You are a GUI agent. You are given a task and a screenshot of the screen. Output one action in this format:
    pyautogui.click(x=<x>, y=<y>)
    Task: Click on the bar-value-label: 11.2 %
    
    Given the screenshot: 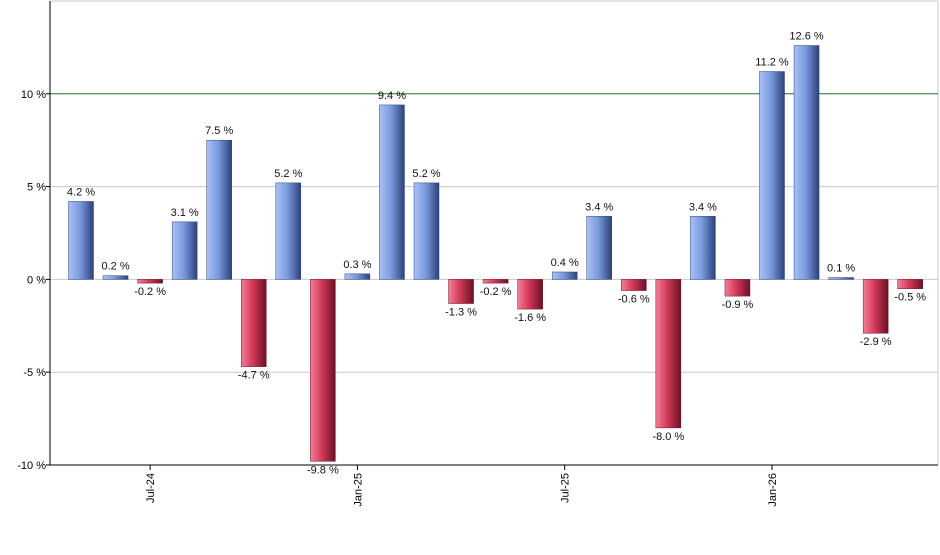 What is the action you would take?
    pyautogui.click(x=772, y=63)
    